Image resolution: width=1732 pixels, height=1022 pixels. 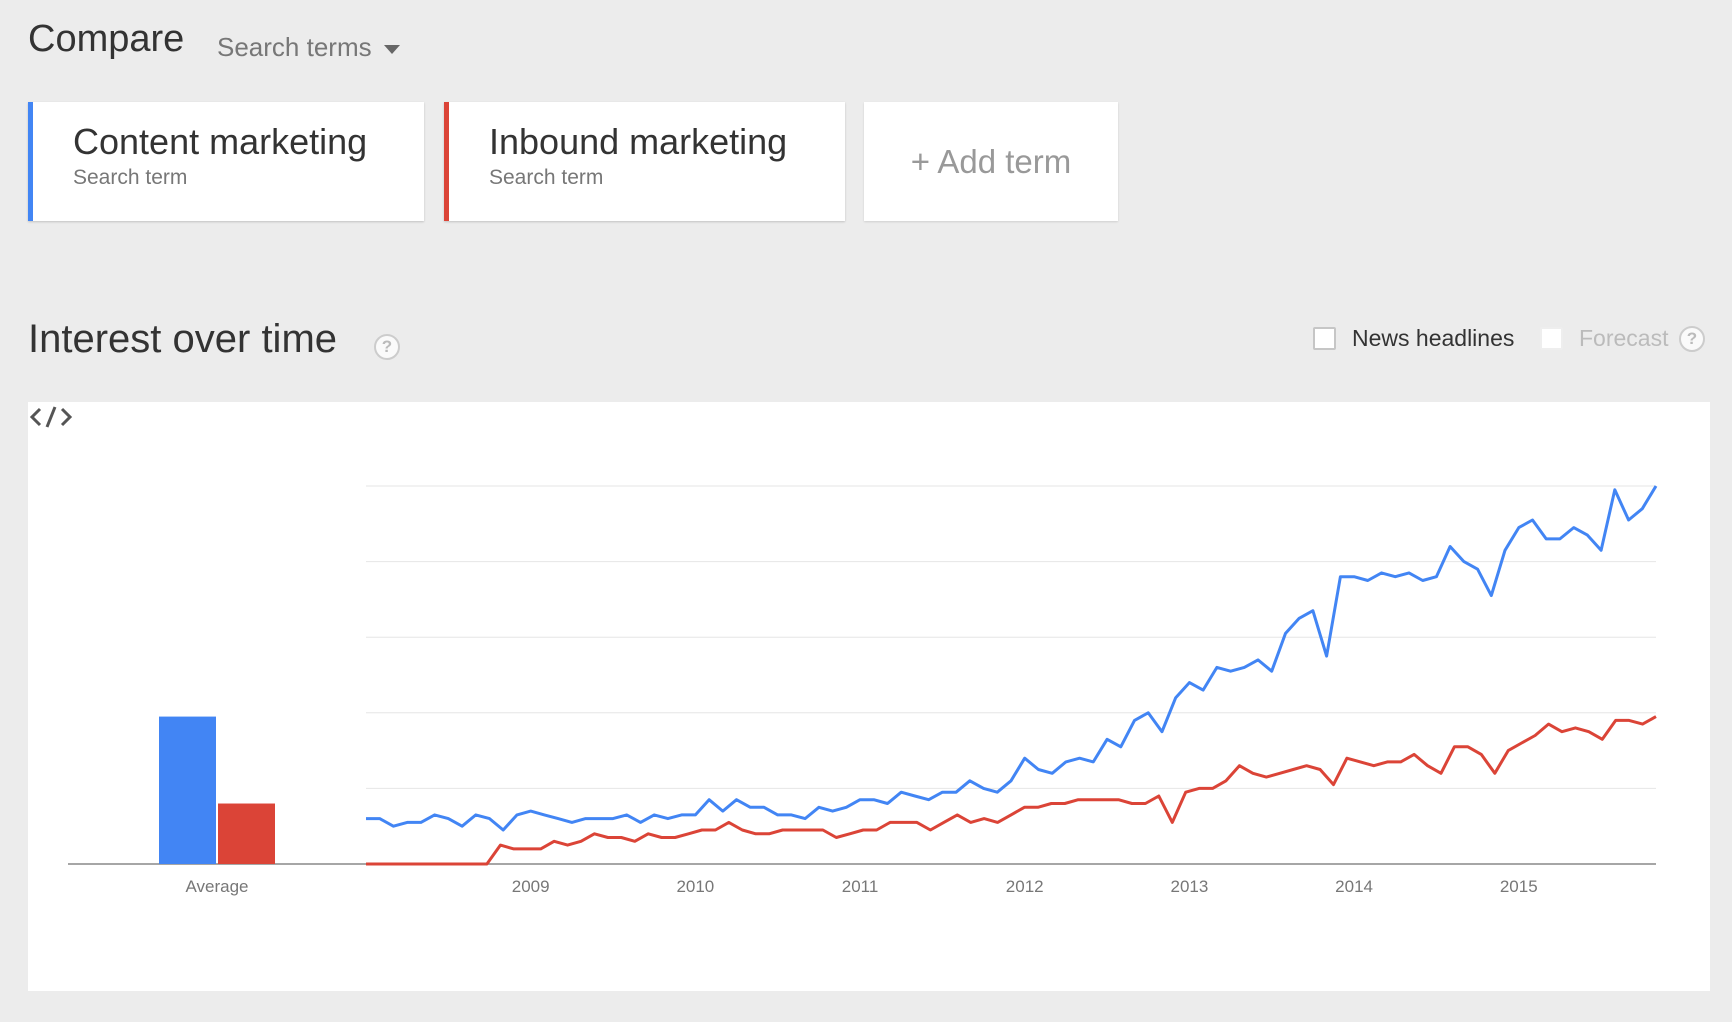 What do you see at coordinates (1551, 338) in the screenshot?
I see `forecast-checkbox` at bounding box center [1551, 338].